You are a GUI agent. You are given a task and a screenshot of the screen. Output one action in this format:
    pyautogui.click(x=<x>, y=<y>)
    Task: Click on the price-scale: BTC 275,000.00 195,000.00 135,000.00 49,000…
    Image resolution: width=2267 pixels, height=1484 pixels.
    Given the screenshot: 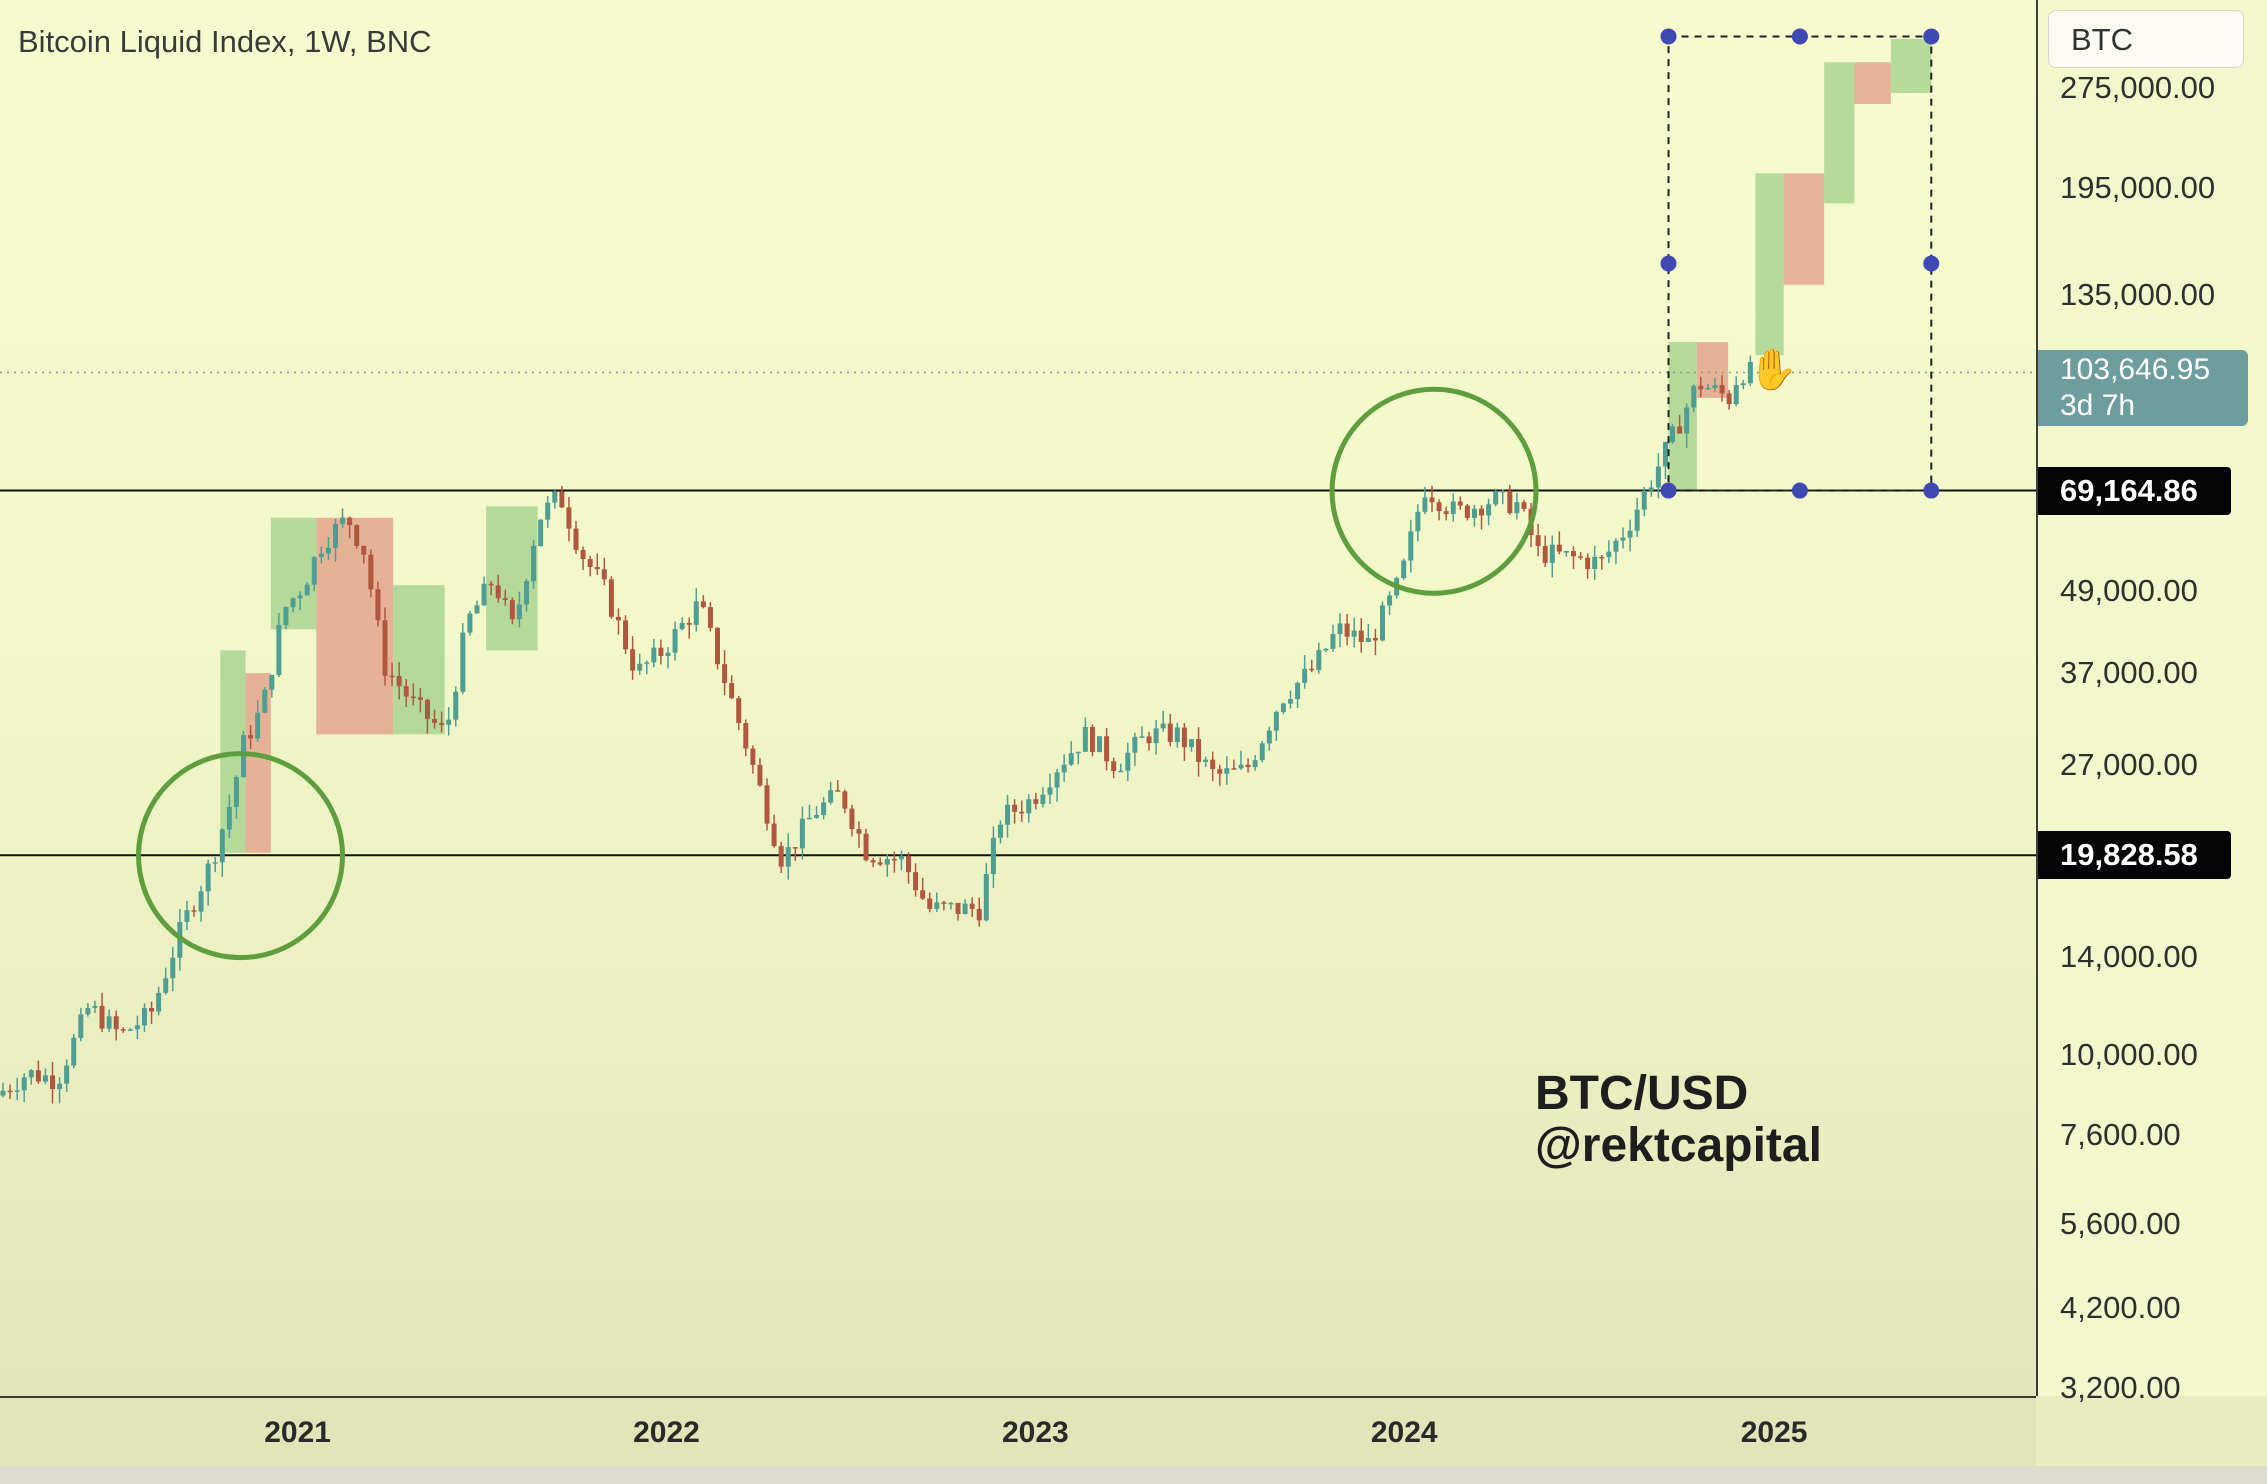 What is the action you would take?
    pyautogui.click(x=2151, y=702)
    